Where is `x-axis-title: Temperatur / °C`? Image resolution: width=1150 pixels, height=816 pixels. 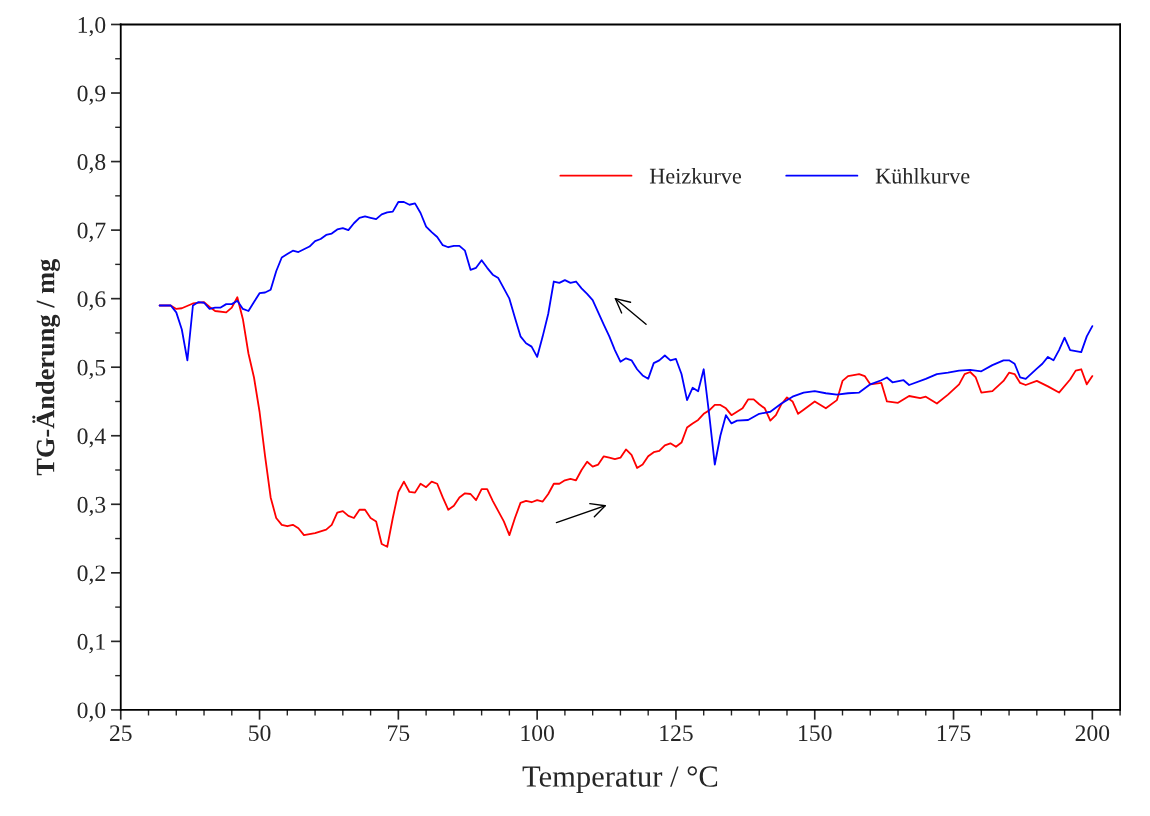 x-axis-title: Temperatur / °C is located at coordinates (620, 780).